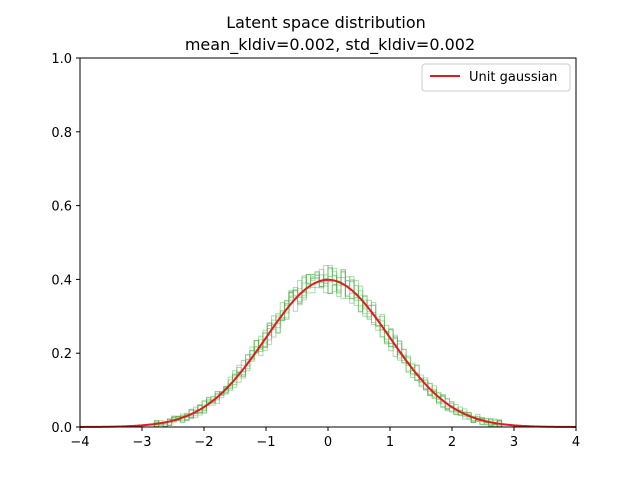  Describe the element at coordinates (390, 442) in the screenshot. I see `x-tick-label: 1` at that location.